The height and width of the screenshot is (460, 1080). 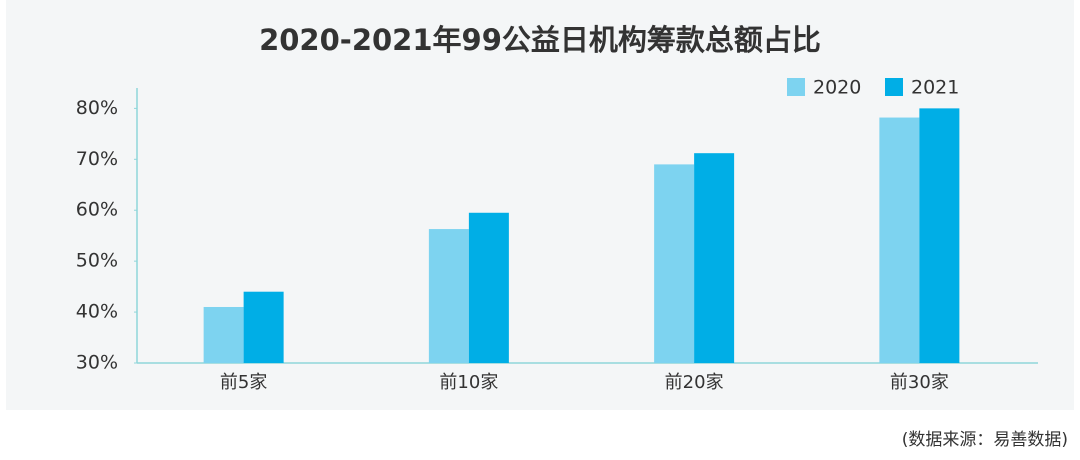 I want to click on y-tick-label: 50%, so click(x=97, y=261).